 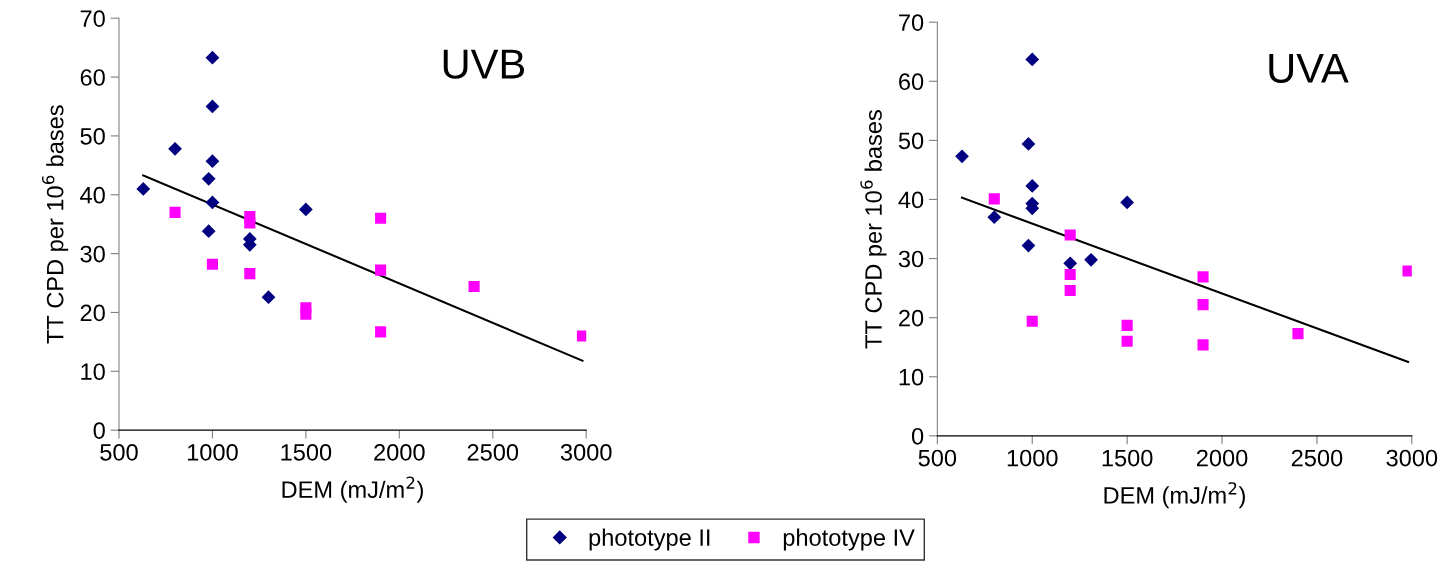 I want to click on text: UVB, so click(x=484, y=64).